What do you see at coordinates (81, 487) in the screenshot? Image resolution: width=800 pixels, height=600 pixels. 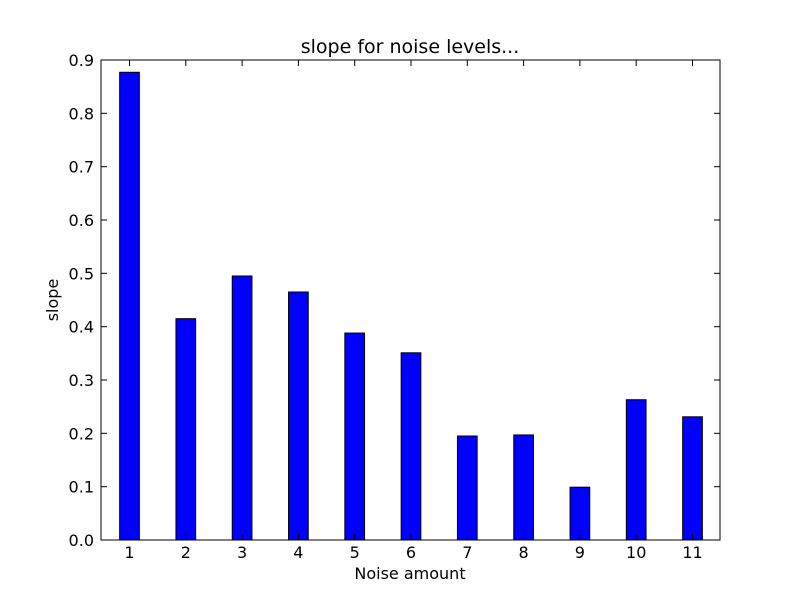 I see `y-tick-label-0.1: 0.1` at bounding box center [81, 487].